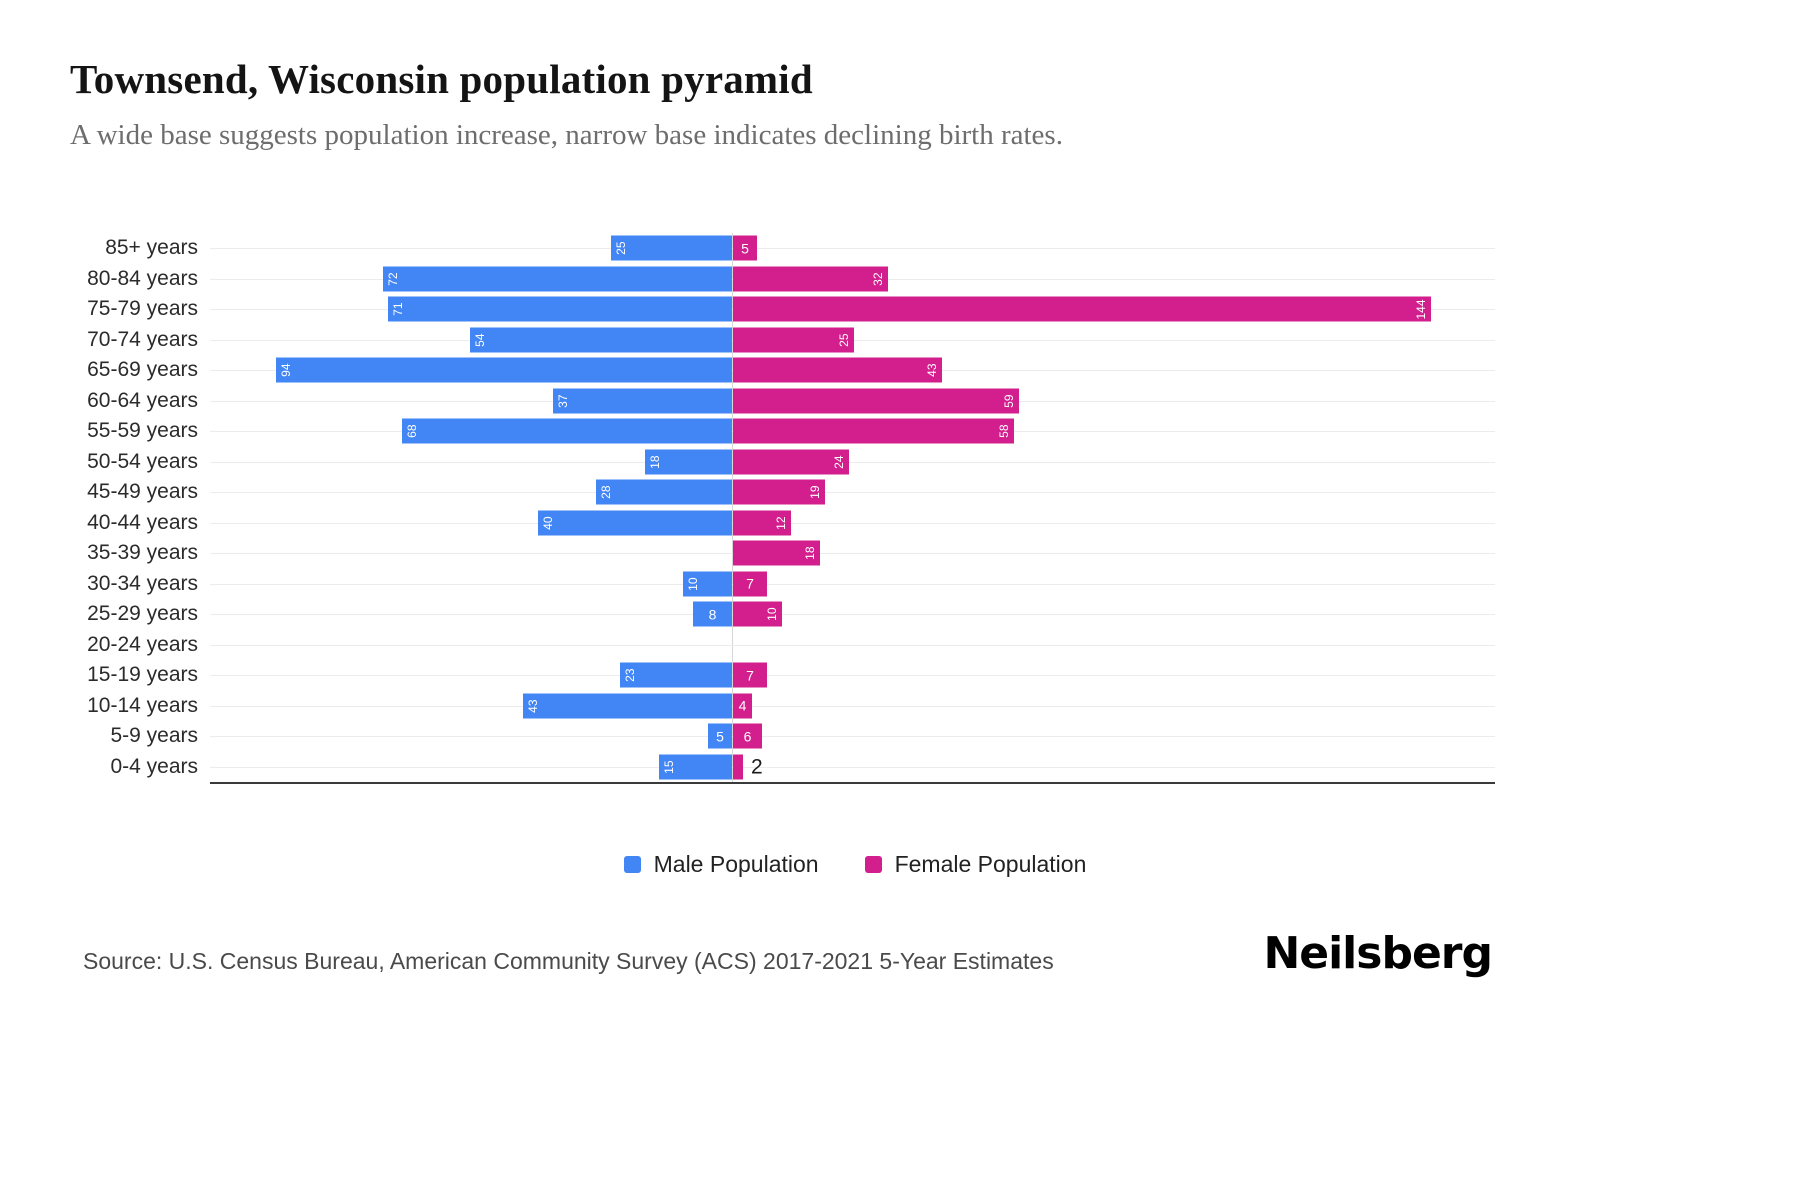 The height and width of the screenshot is (1200, 1800). I want to click on male-legend-swatch, so click(632, 864).